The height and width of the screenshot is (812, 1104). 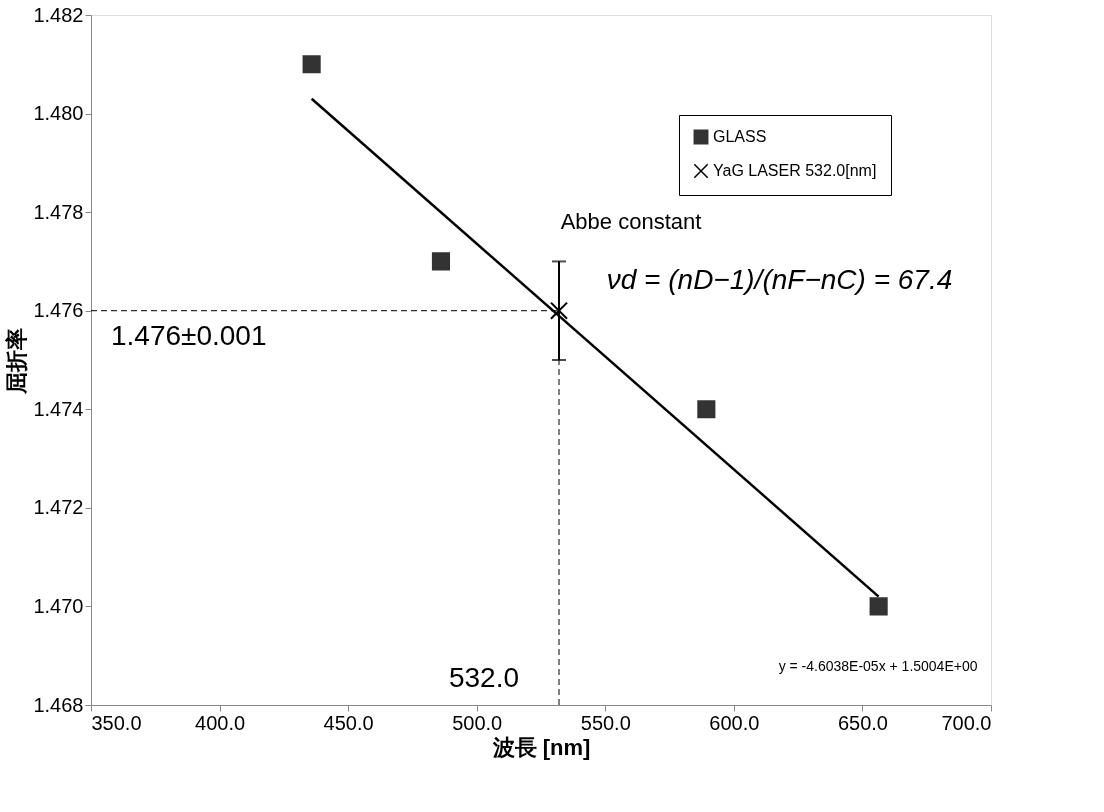 What do you see at coordinates (631, 221) in the screenshot?
I see `annotation: Abbe constant` at bounding box center [631, 221].